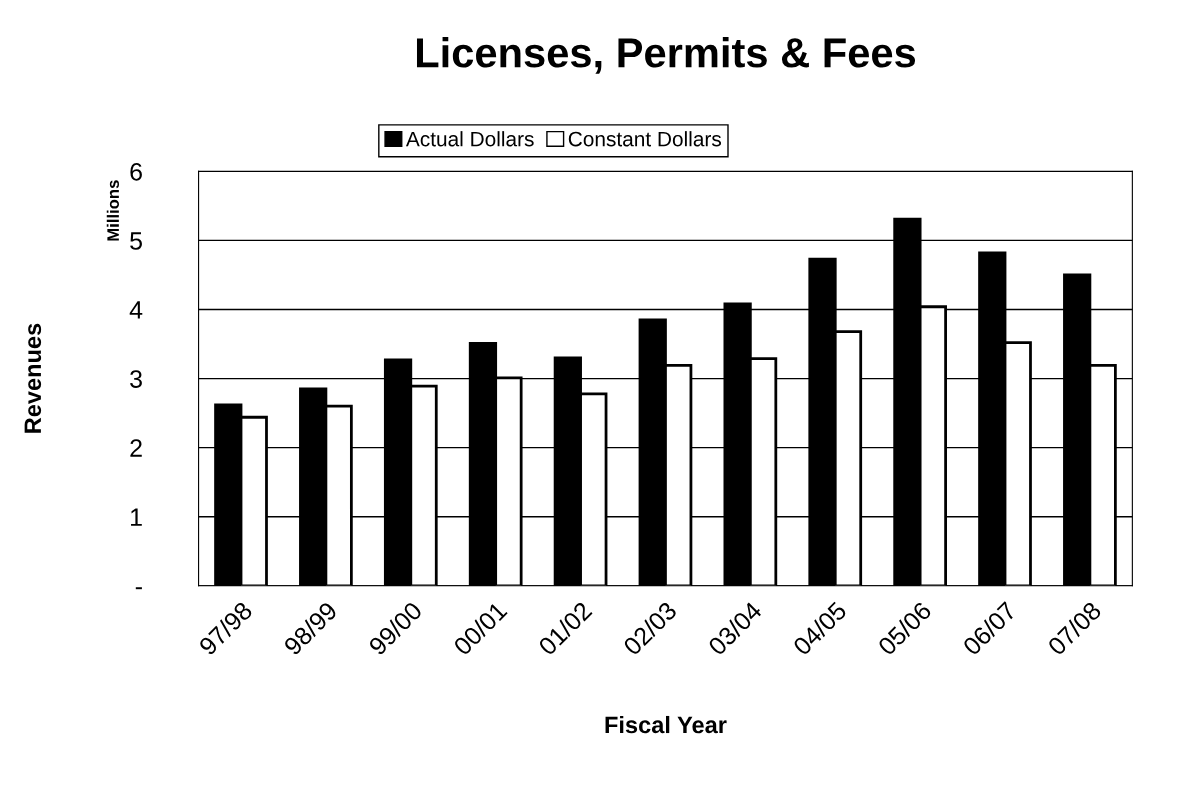 The image size is (1182, 797). I want to click on y-axis-title: Revenues, so click(33, 378).